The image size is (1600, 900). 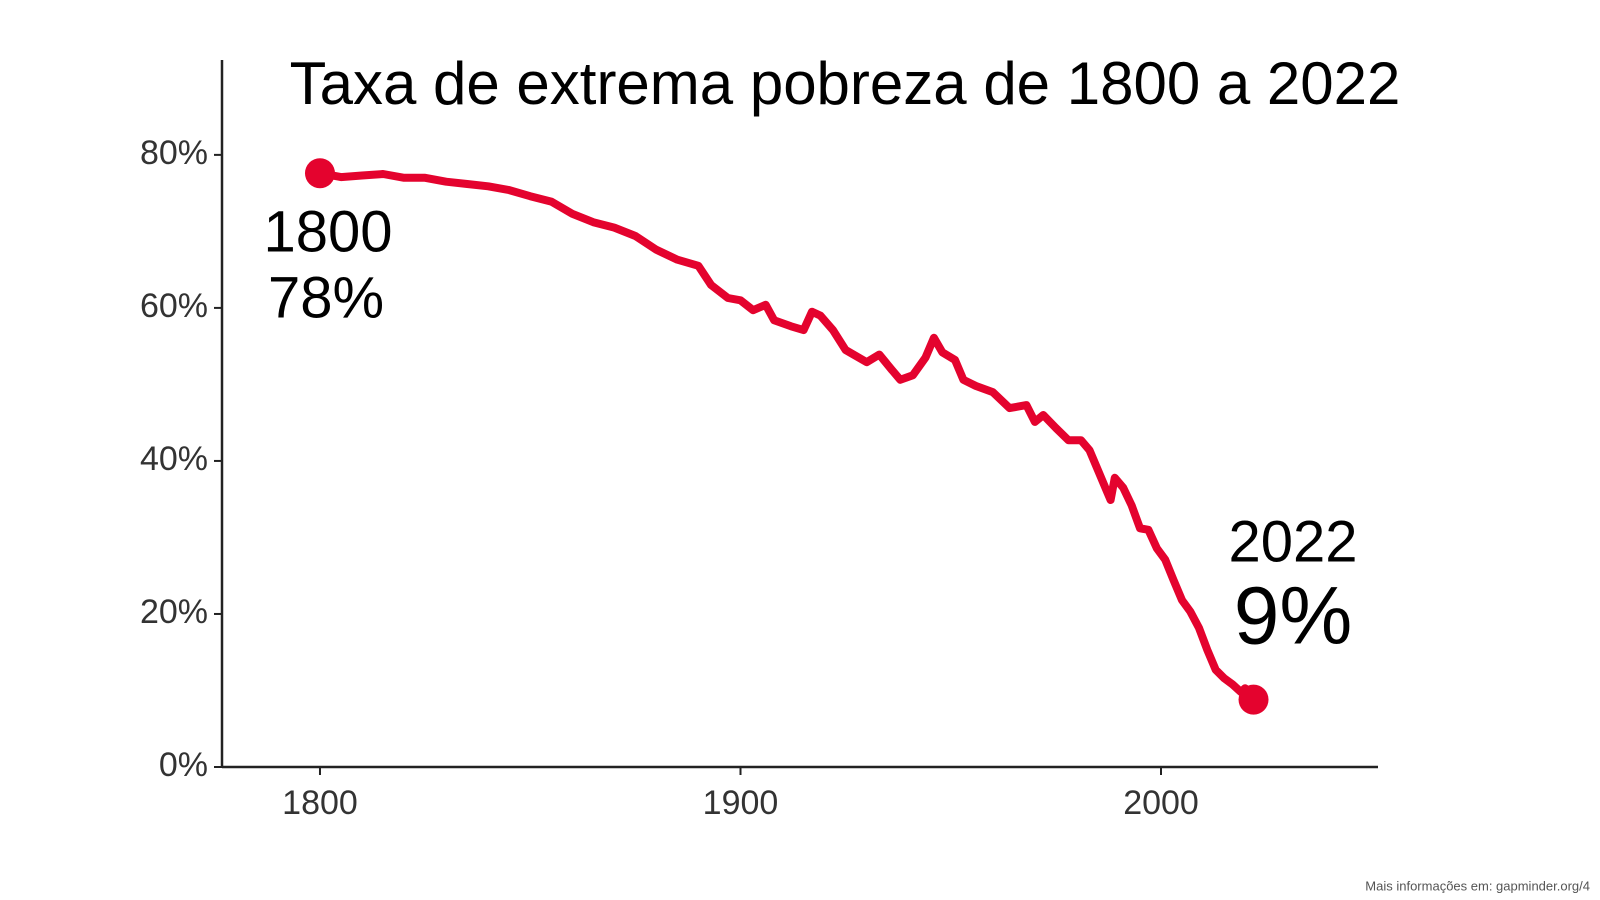 I want to click on x-tick-label: 2000, so click(x=1161, y=803).